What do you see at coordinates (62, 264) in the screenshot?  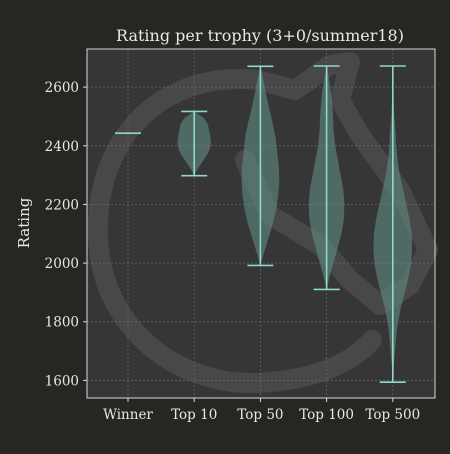 I see `y-tick-label: 2000` at bounding box center [62, 264].